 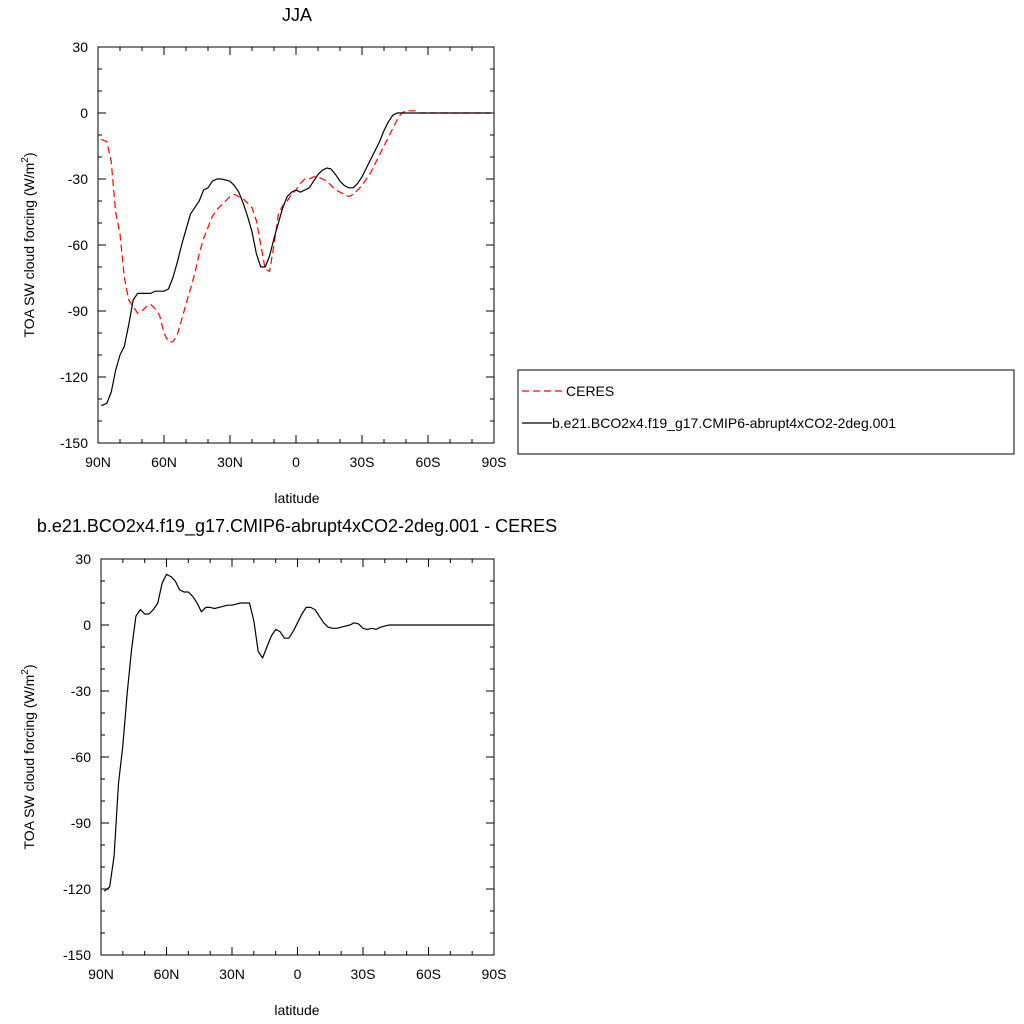 I want to click on top-y-tick-labels: 30 0 -30 -60 -90 -120 -150, so click(x=74, y=245).